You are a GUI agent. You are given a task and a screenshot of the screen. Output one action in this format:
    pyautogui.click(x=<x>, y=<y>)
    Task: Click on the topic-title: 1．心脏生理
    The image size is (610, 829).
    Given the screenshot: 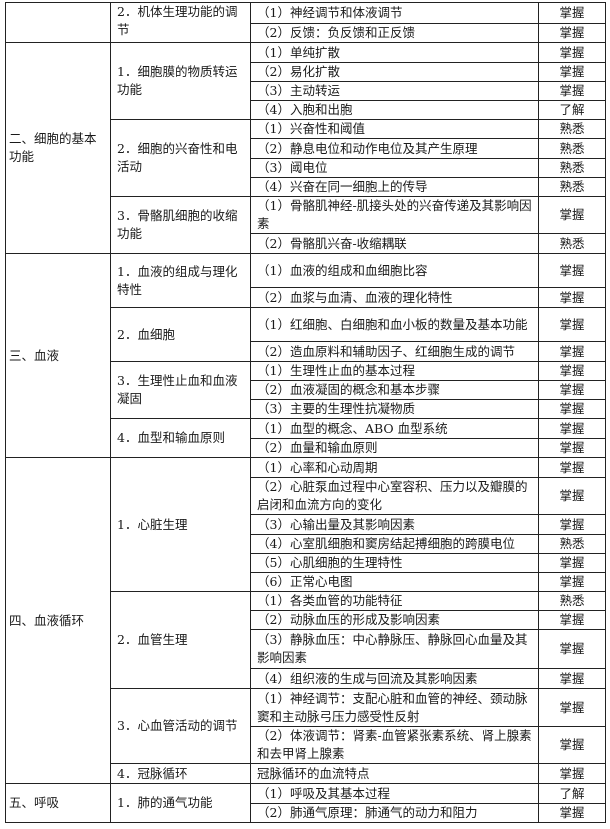 What is the action you would take?
    pyautogui.click(x=180, y=524)
    